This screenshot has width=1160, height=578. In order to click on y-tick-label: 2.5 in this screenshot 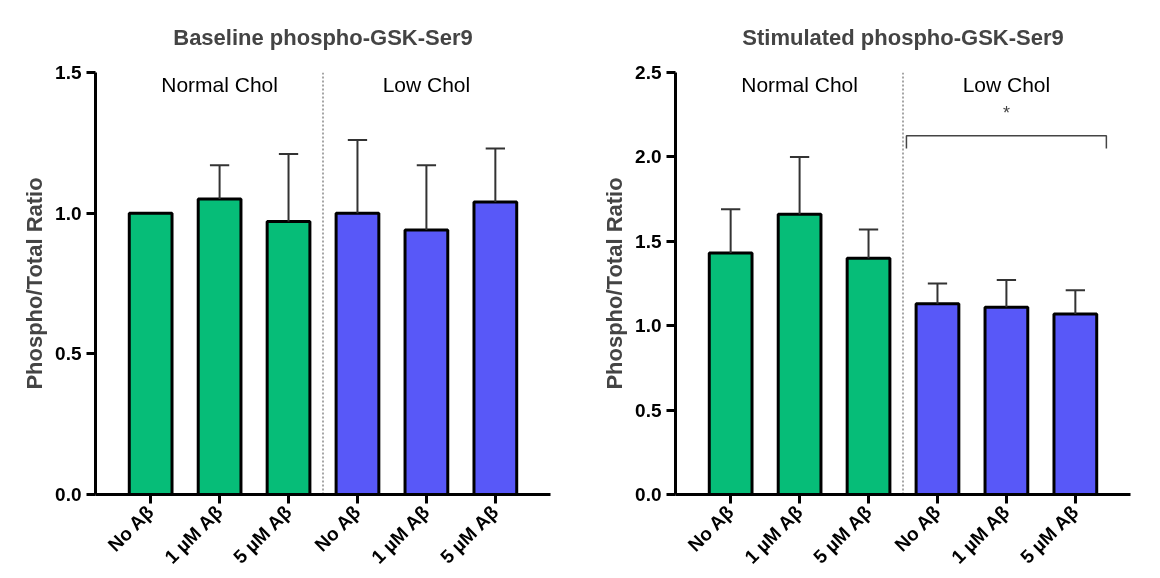, I will do `click(648, 72)`.